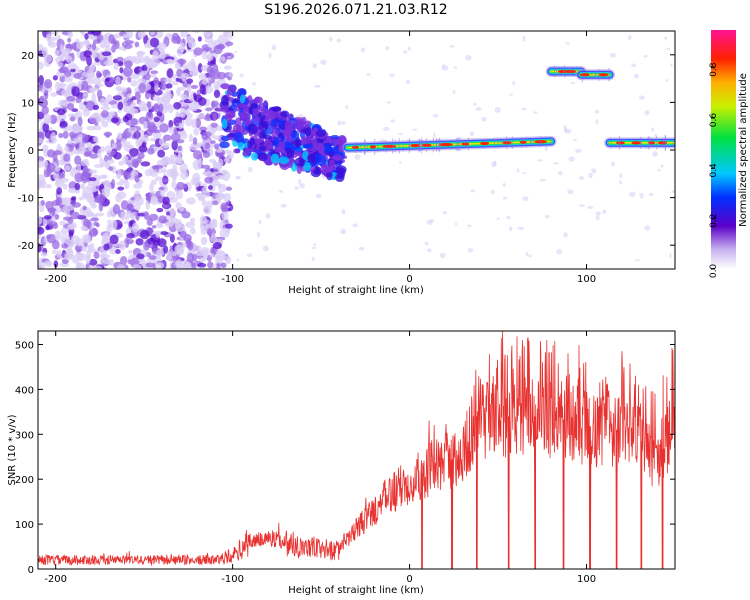  What do you see at coordinates (603, 75) in the screenshot?
I see `band-hotspot` at bounding box center [603, 75].